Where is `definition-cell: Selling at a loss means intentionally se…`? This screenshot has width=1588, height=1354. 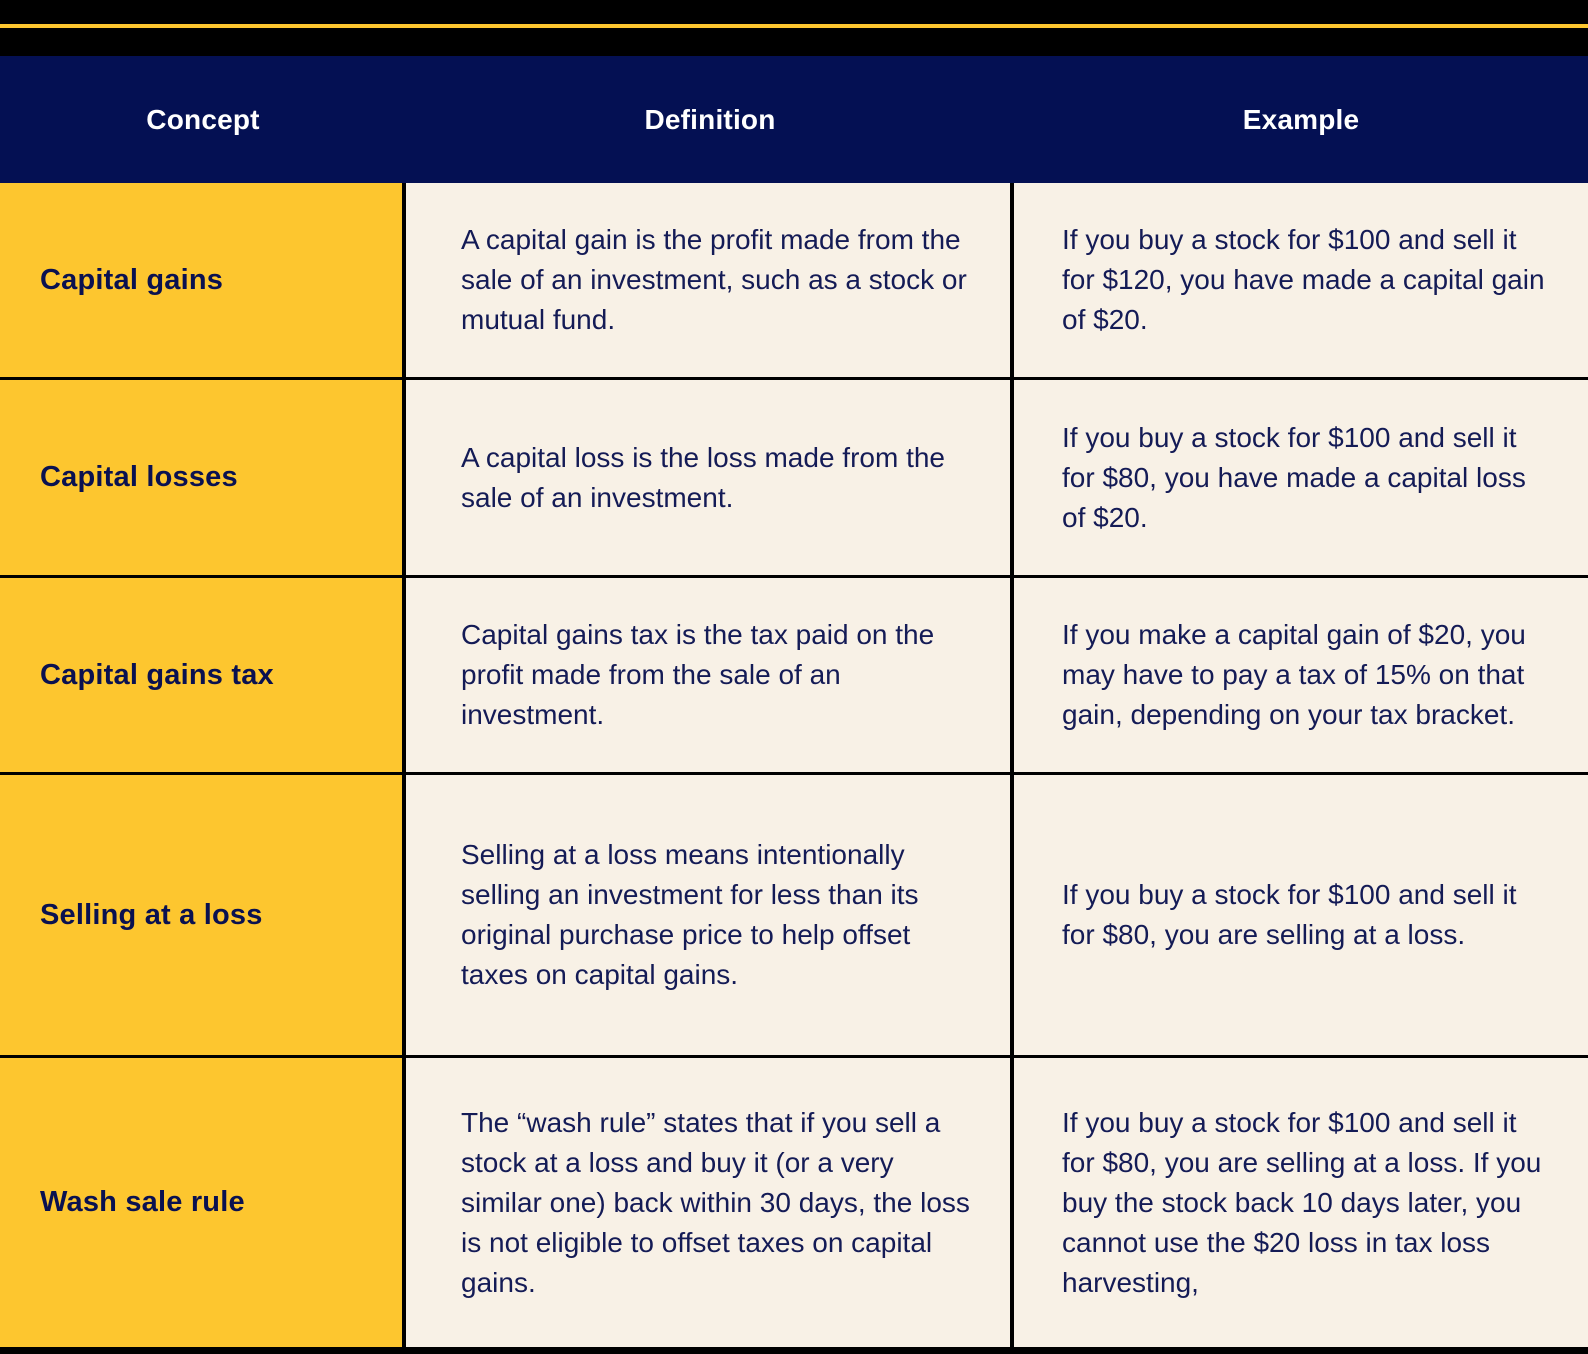 definition-cell: Selling at a loss means intentionally se… is located at coordinates (710, 915).